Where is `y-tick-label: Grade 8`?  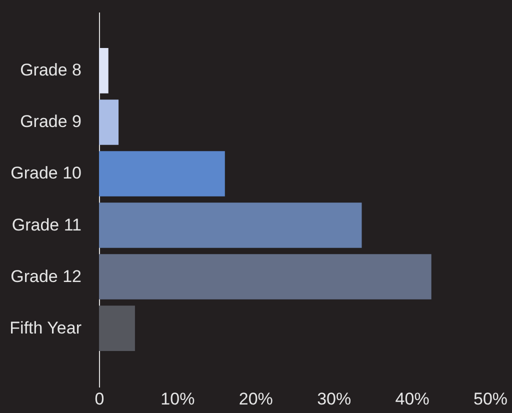
y-tick-label: Grade 8 is located at coordinates (51, 70).